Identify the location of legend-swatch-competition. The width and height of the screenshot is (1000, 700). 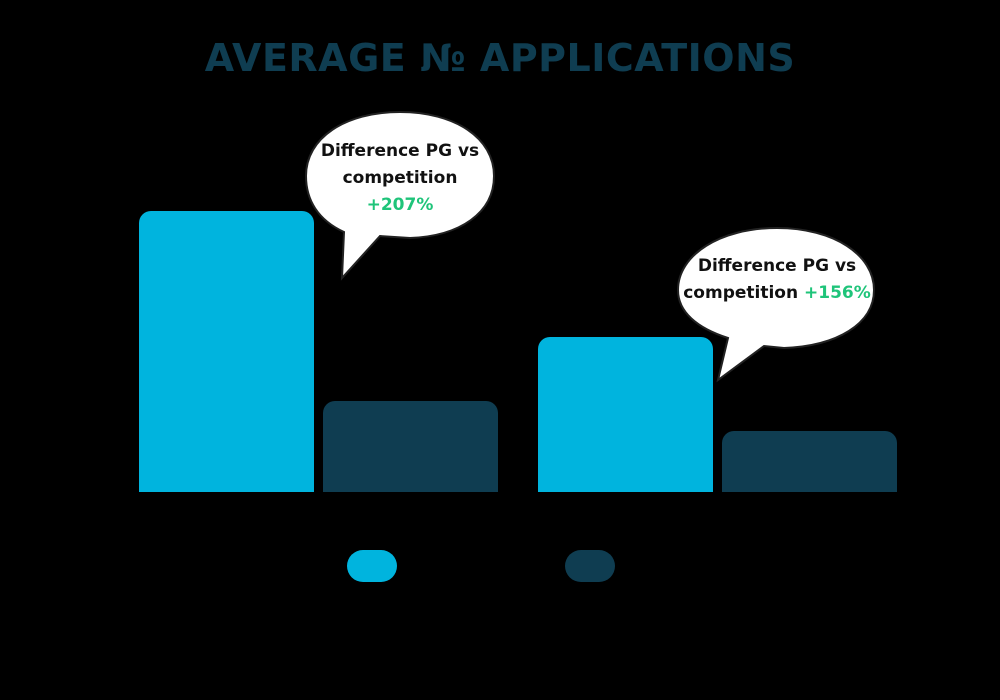
(590, 566).